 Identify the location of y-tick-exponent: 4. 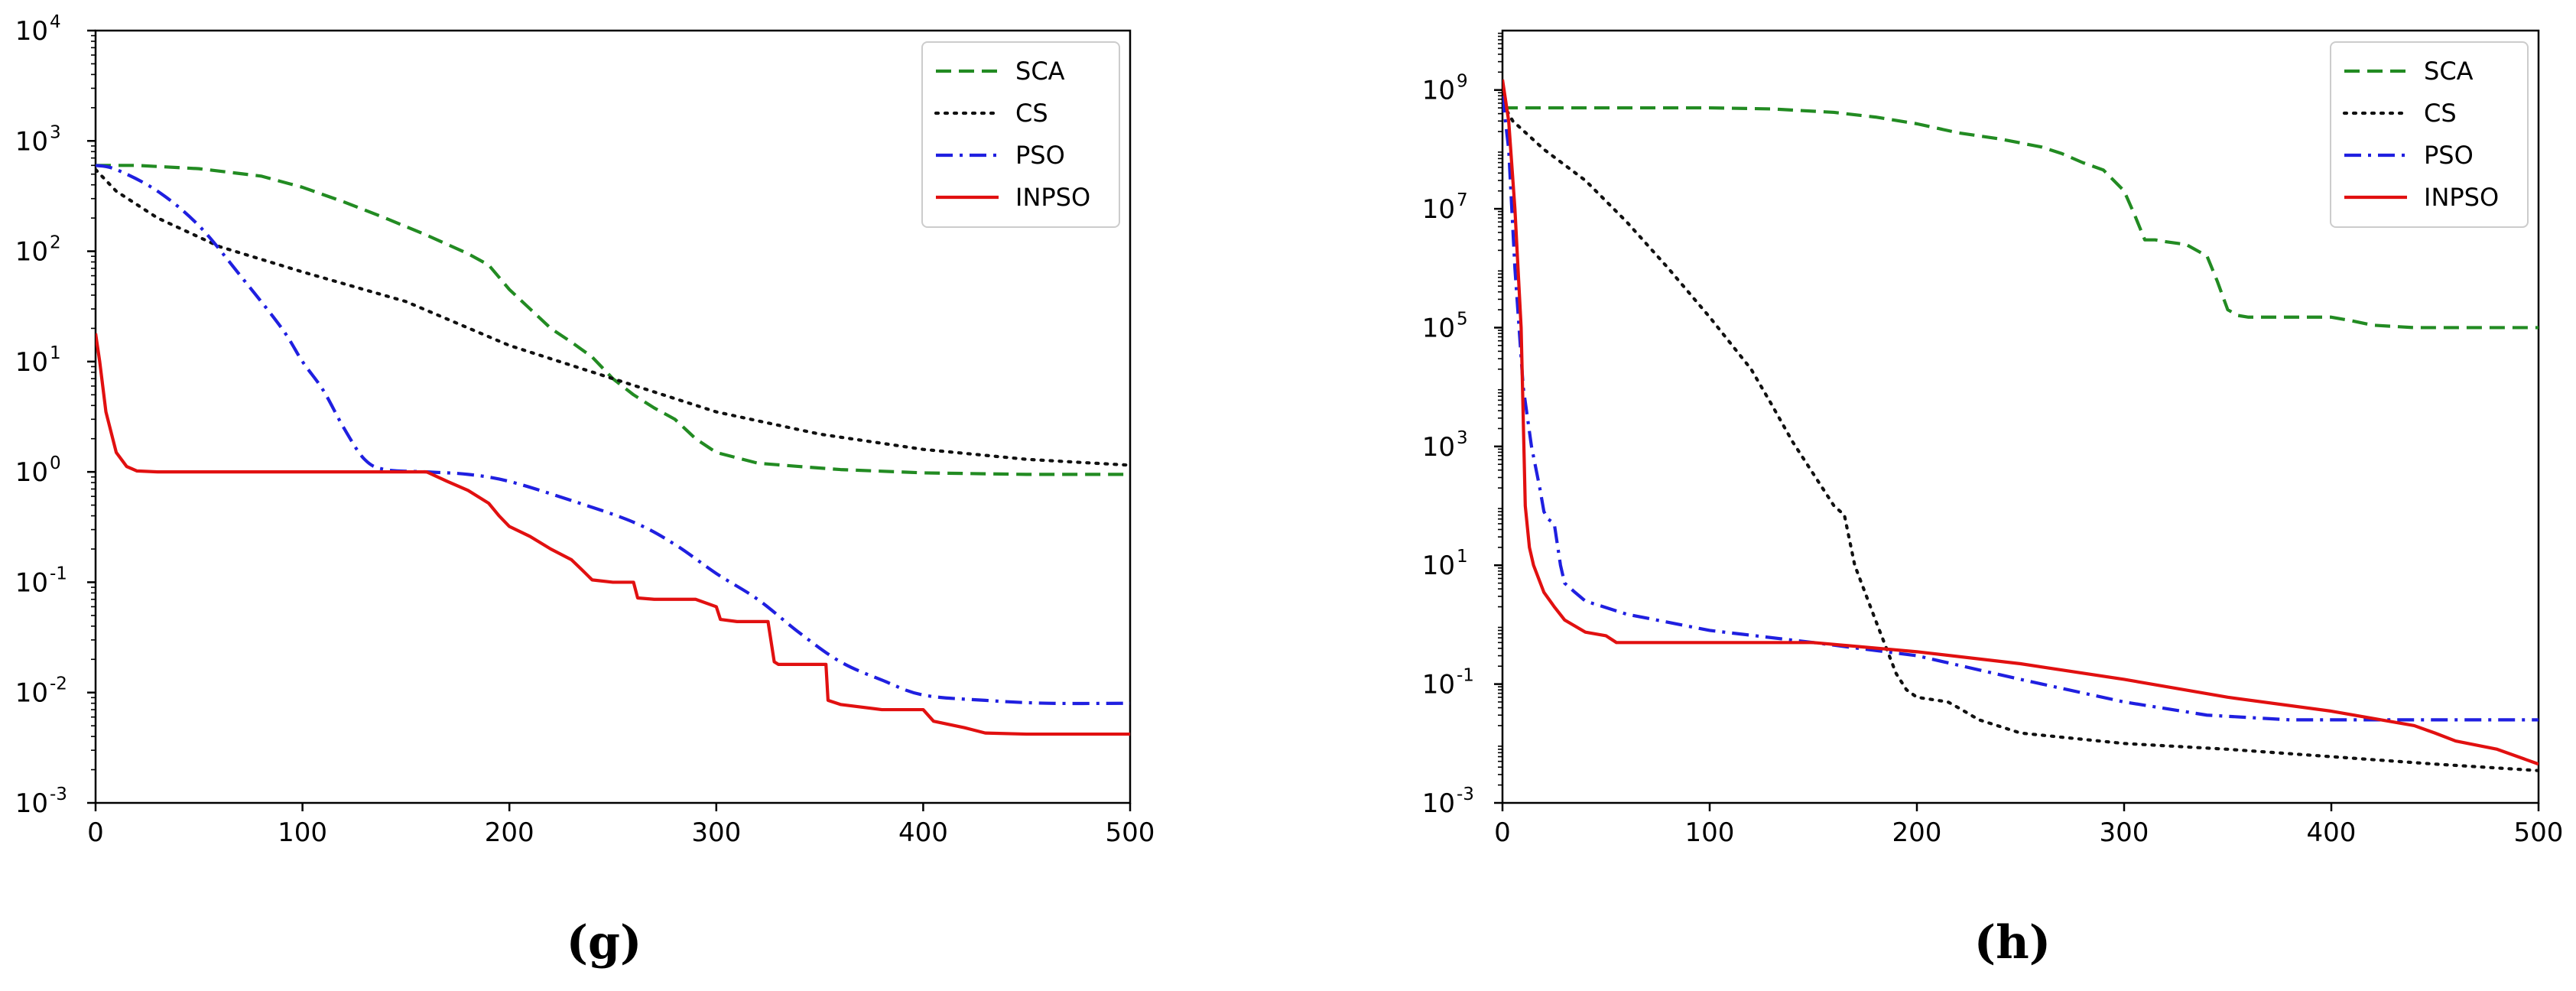
(55, 22).